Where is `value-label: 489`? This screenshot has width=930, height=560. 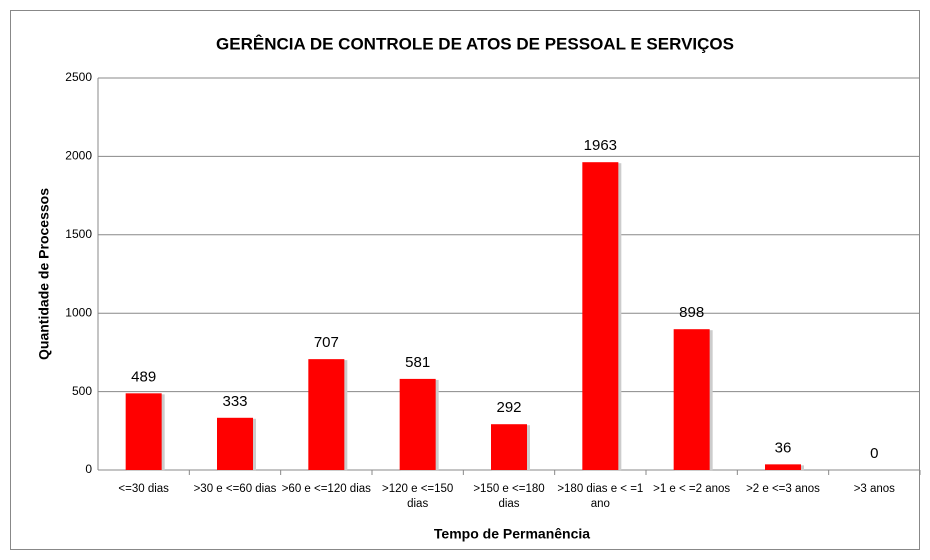 value-label: 489 is located at coordinates (143, 376).